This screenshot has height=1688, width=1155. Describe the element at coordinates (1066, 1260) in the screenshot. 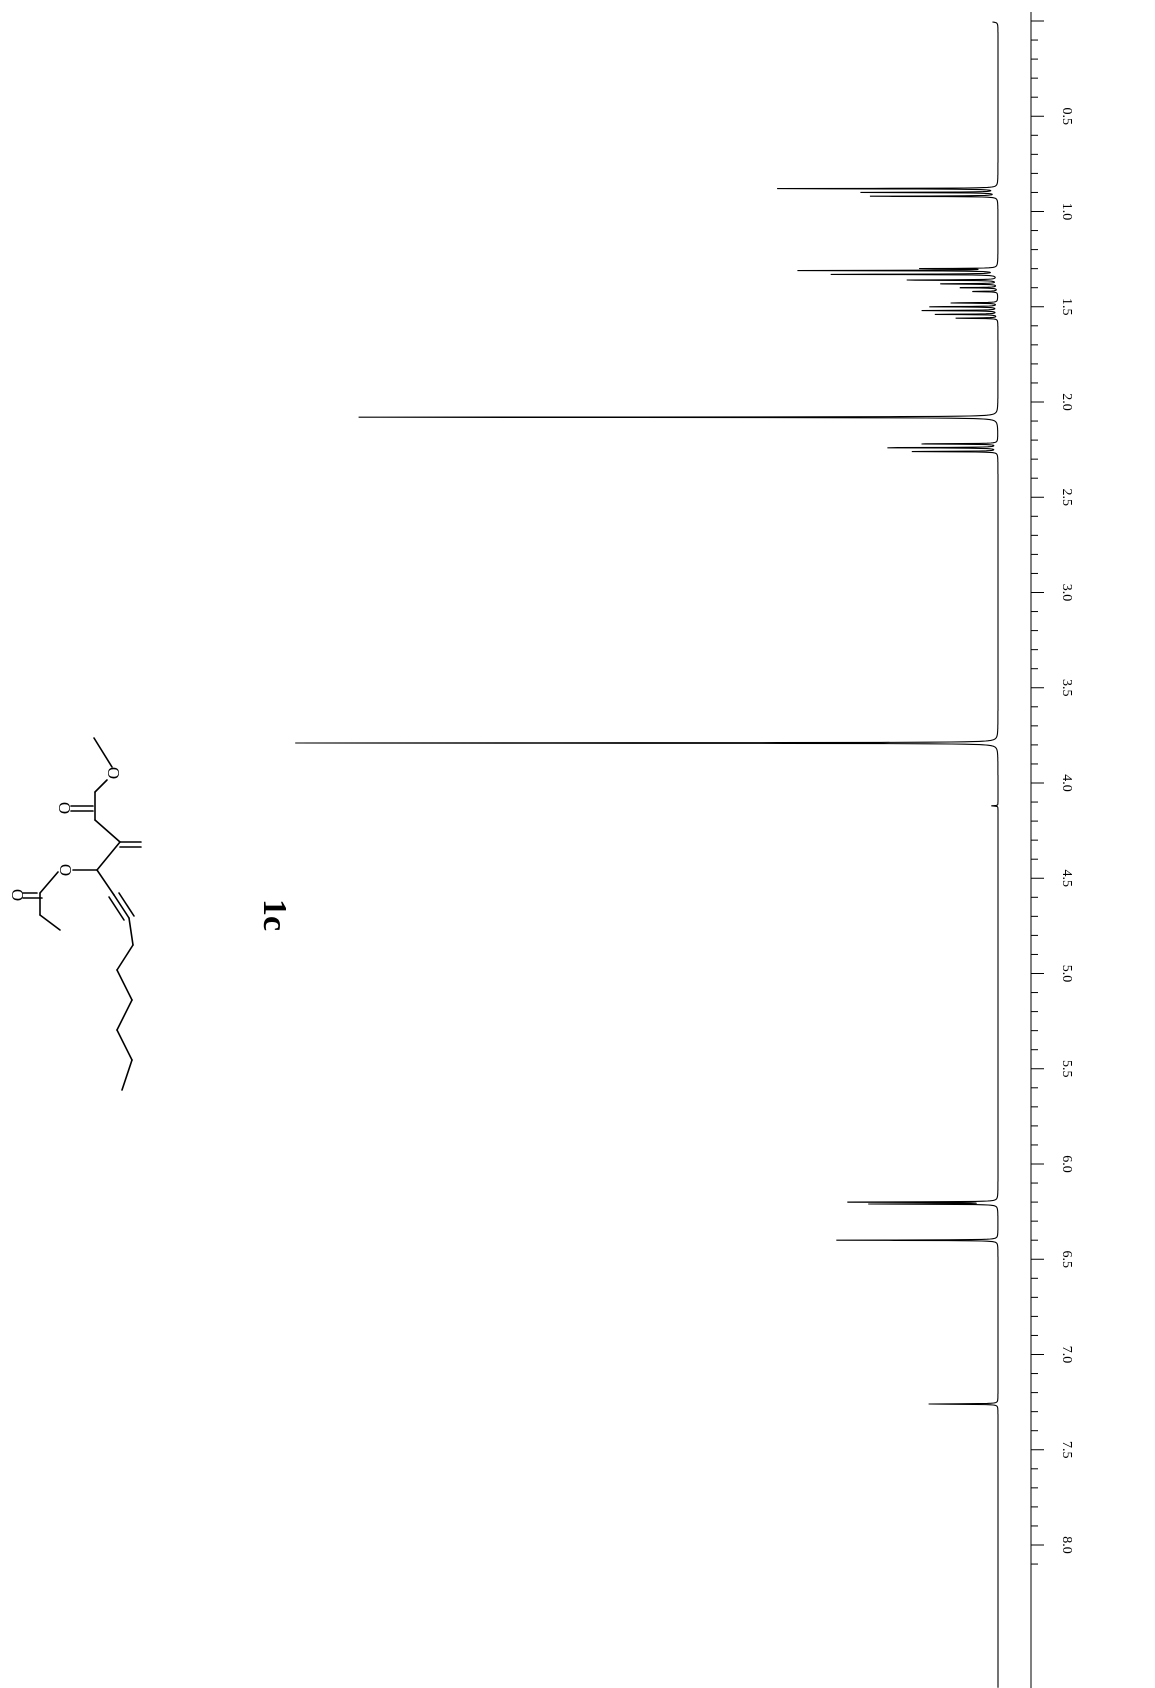

I see `tick-label: 6.5` at that location.